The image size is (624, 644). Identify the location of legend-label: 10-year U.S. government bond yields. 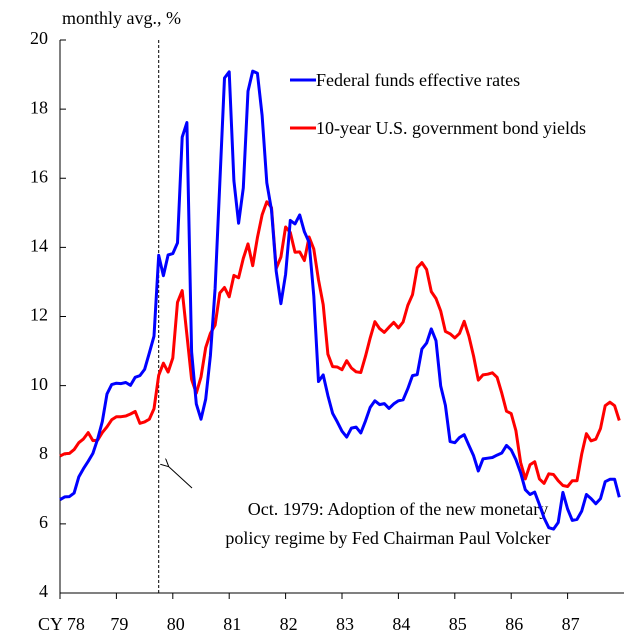
(451, 128).